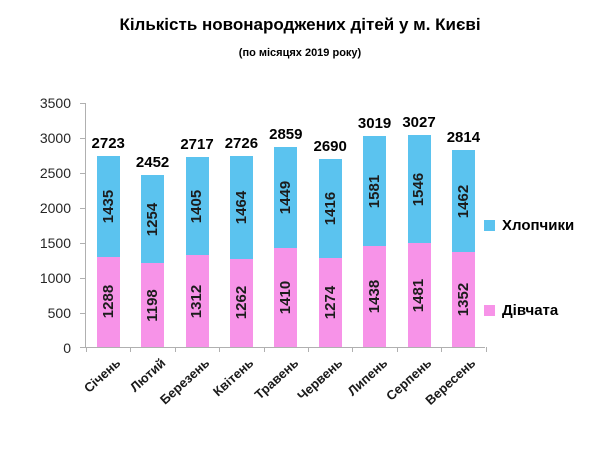  I want to click on boys-segment: 1464, so click(241, 207).